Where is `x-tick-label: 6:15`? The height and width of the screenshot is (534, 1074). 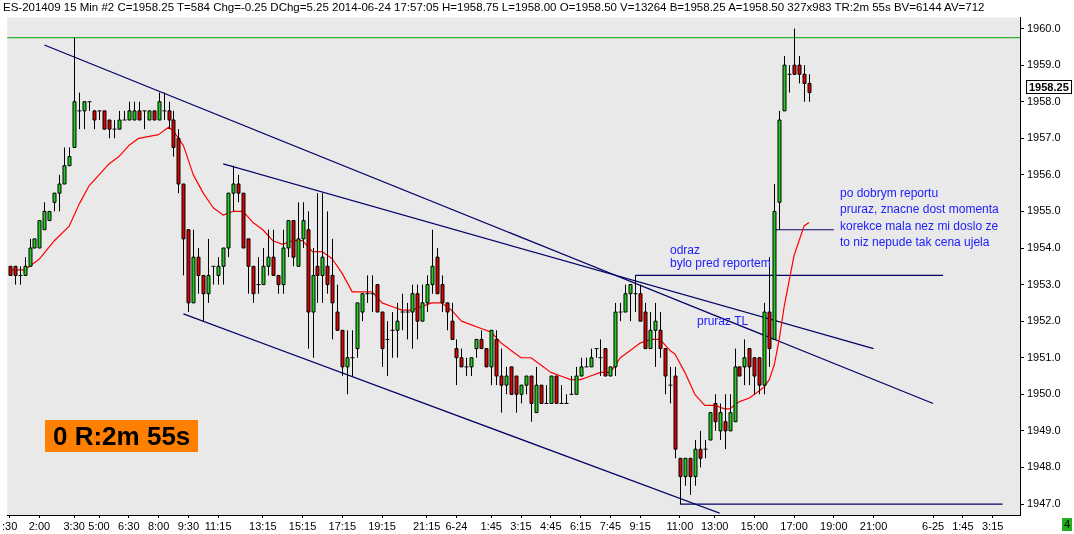
x-tick-label: 6:15 is located at coordinates (580, 525).